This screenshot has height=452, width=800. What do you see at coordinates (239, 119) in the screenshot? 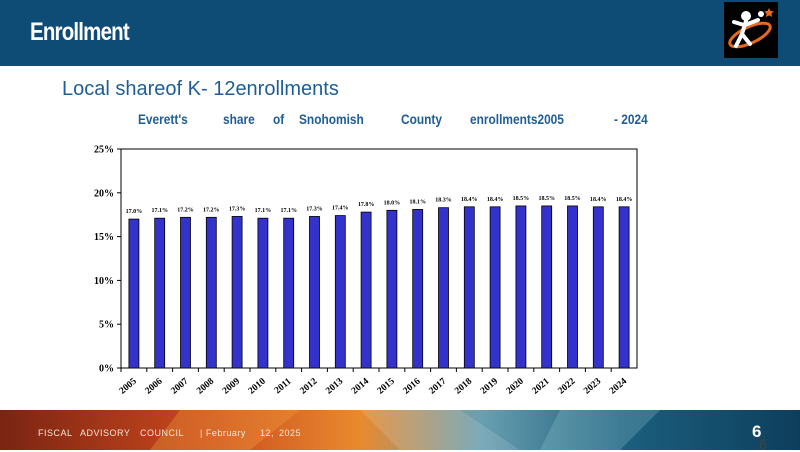
I see `chart-title-word: share` at bounding box center [239, 119].